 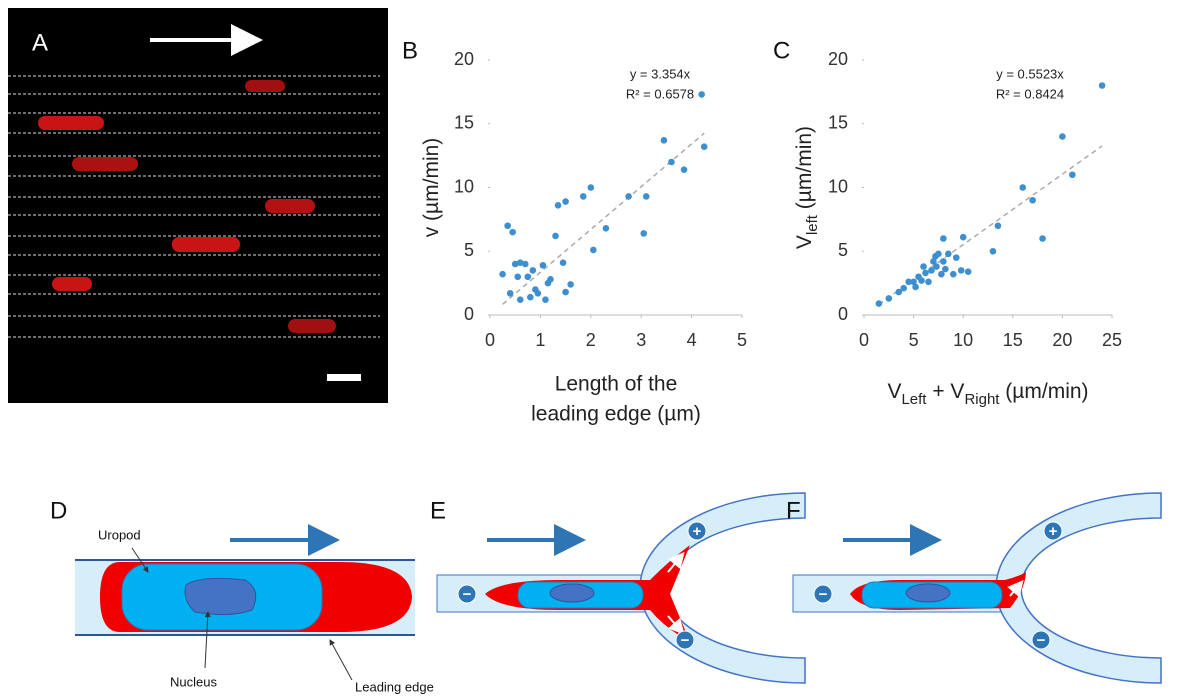 I want to click on equation: y = 0.5523x, so click(x=1030, y=73).